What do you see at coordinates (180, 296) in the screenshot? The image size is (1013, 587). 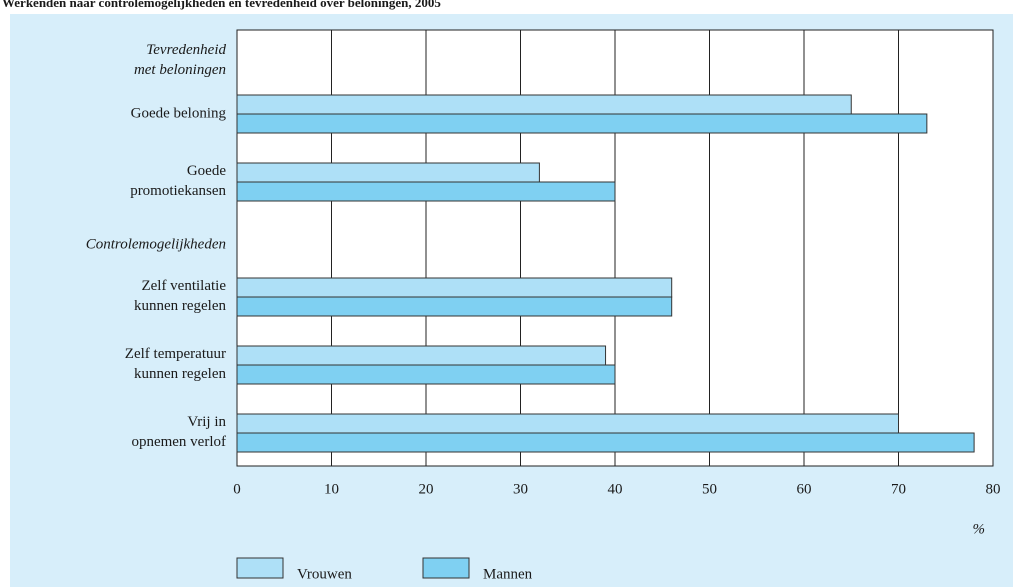 I see `y-tick-label: Zelf ventilatie kunnen regelen` at bounding box center [180, 296].